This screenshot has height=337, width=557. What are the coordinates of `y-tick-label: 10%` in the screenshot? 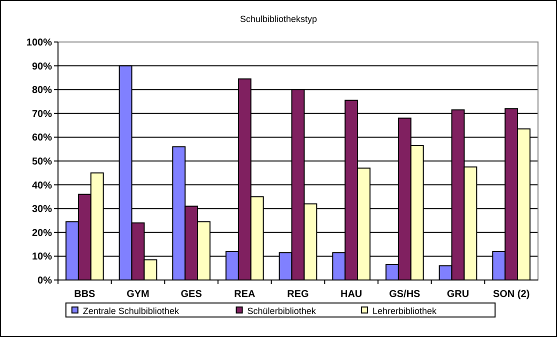 It's located at (42, 257).